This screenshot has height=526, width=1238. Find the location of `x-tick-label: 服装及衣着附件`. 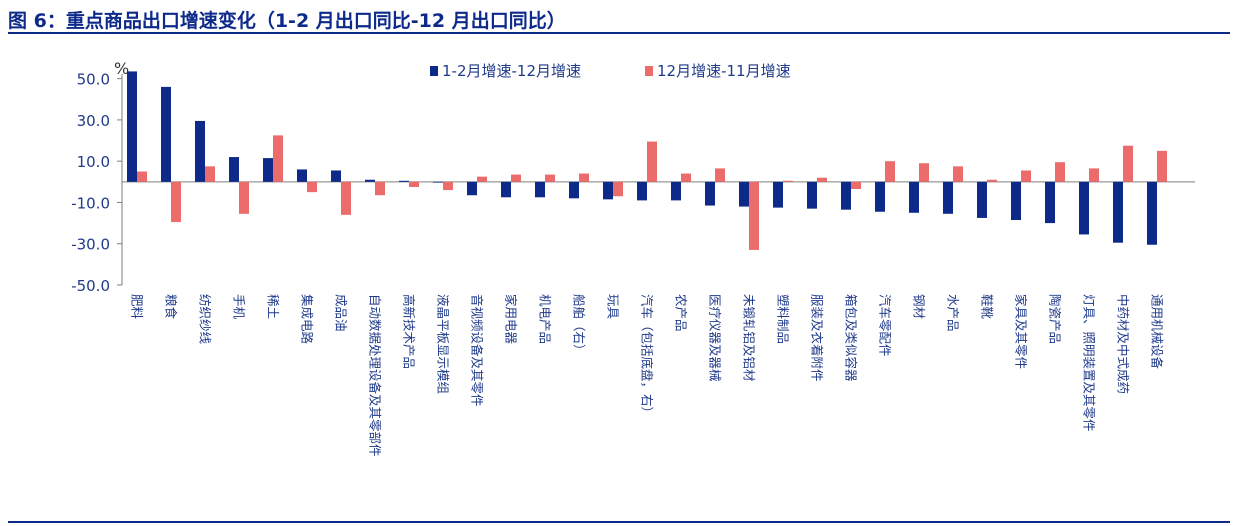

x-tick-label: 服装及衣着附件 is located at coordinates (817, 338).